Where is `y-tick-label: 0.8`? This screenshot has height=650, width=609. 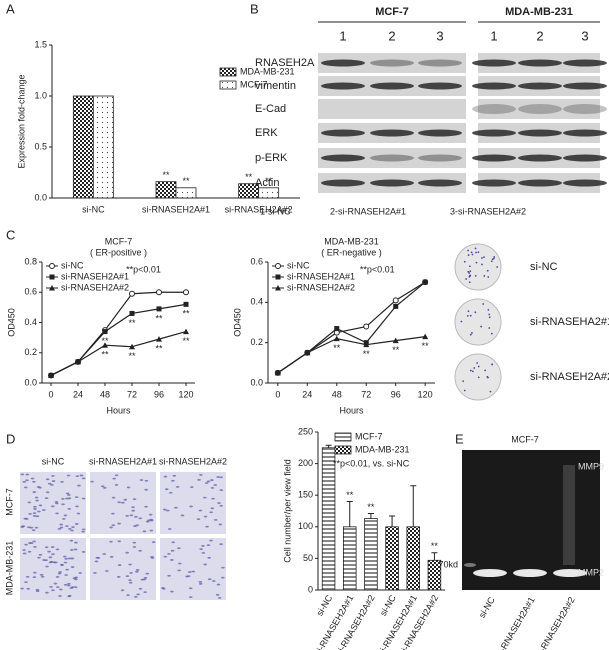
y-tick-label: 0.8 is located at coordinates (30, 261).